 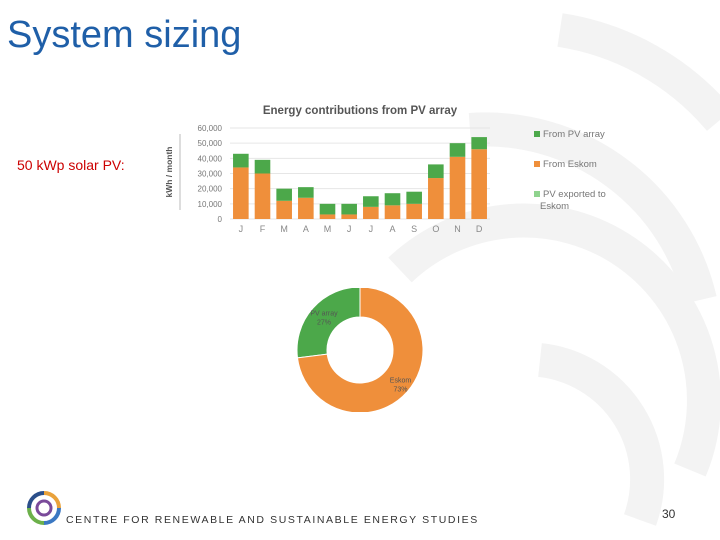 What do you see at coordinates (210, 189) in the screenshot?
I see `y-tick-label: 20,000` at bounding box center [210, 189].